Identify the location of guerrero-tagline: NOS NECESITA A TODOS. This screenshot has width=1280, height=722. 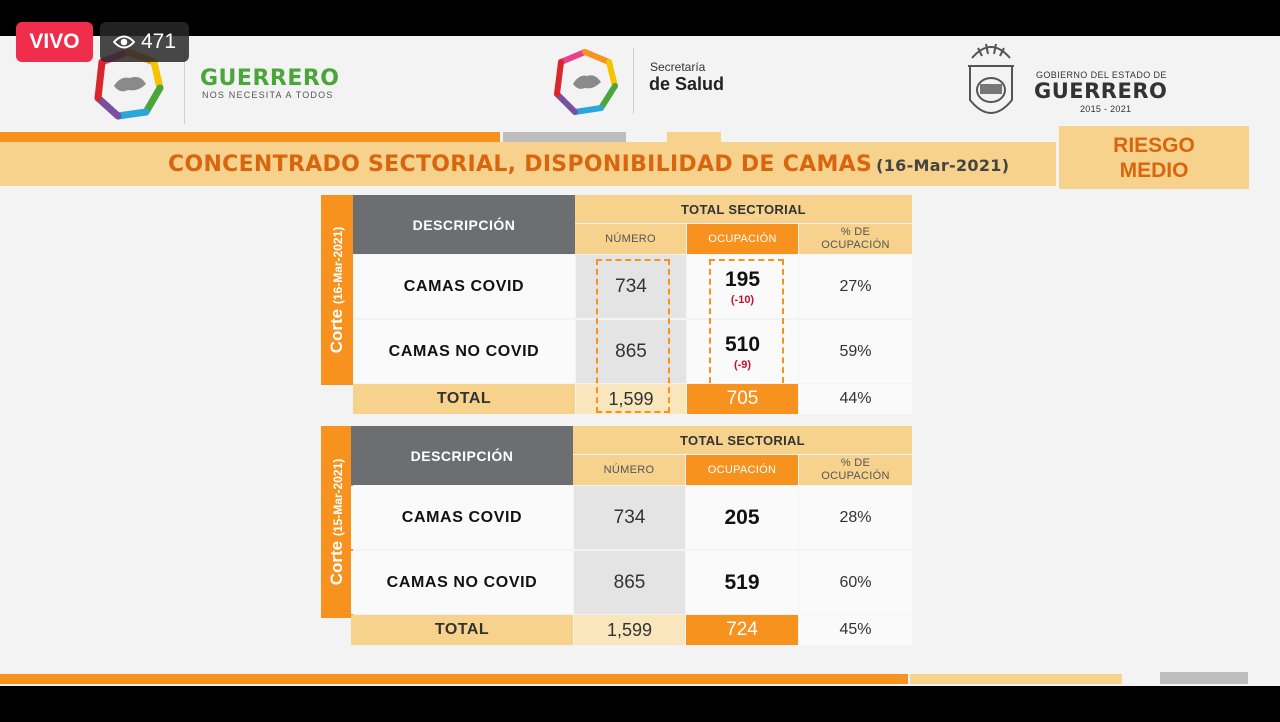
(268, 95).